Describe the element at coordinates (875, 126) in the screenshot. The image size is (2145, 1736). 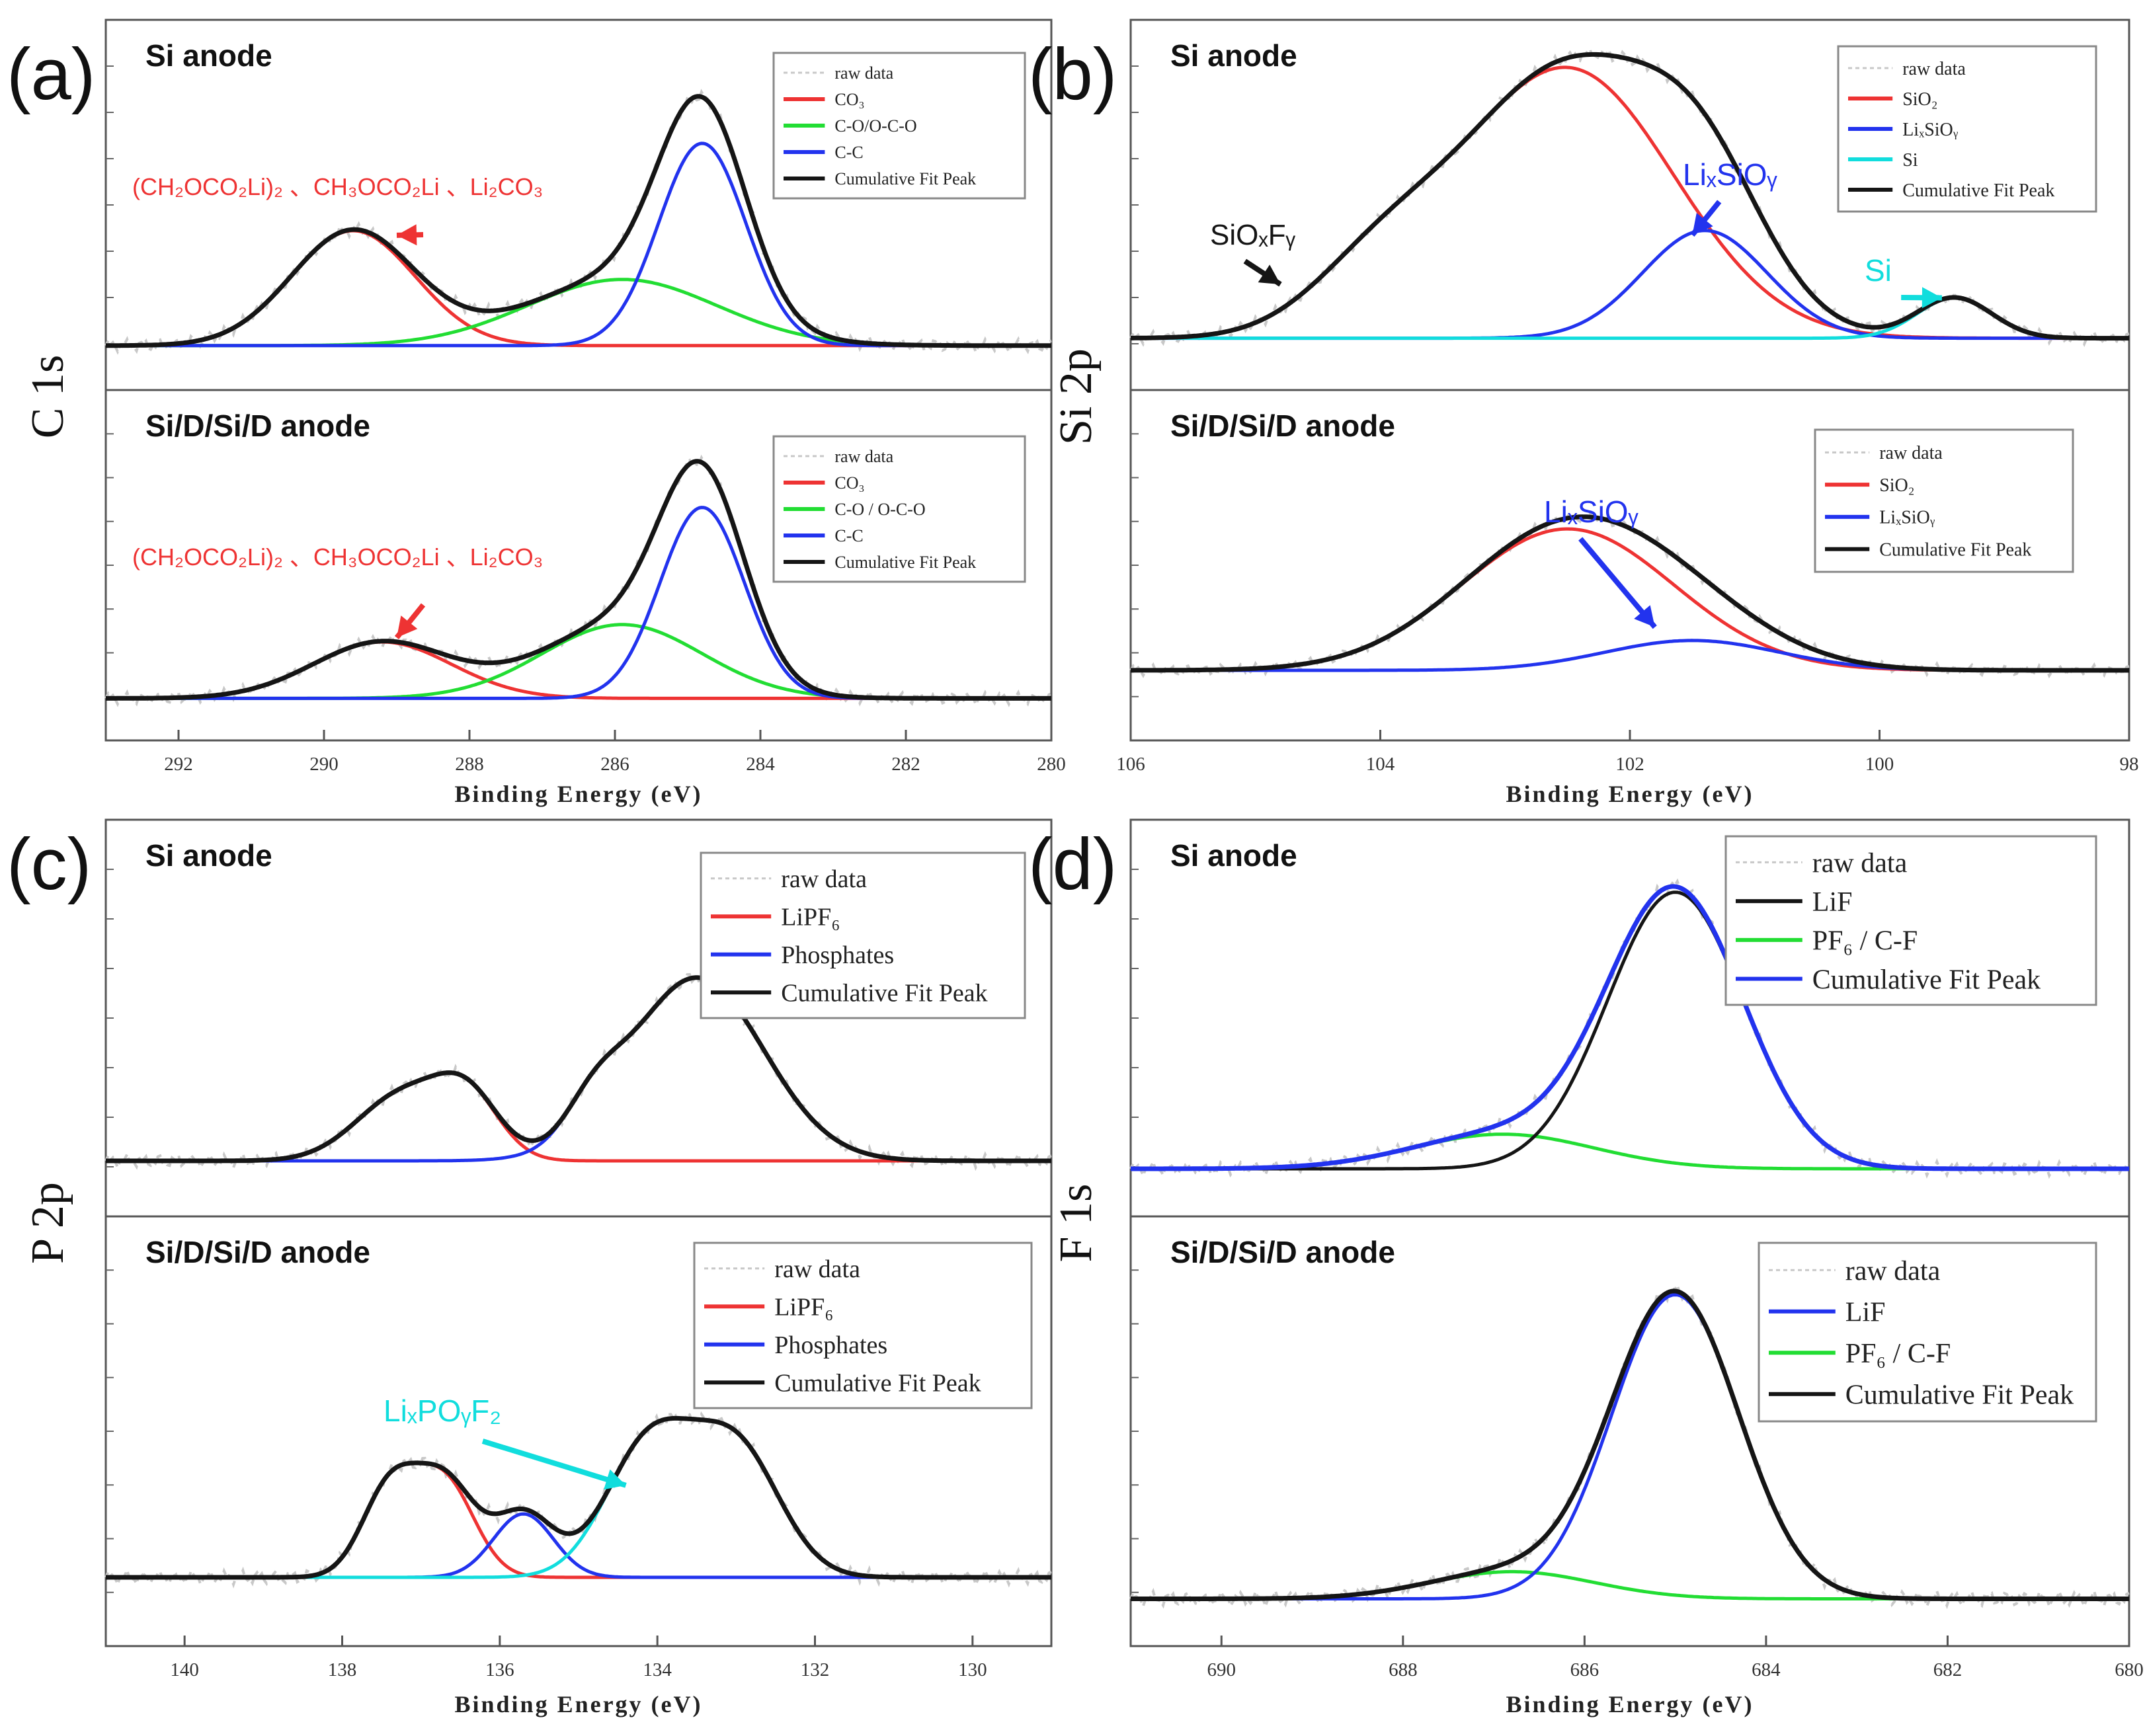
I see `legend-label: C-O/O-C-O` at that location.